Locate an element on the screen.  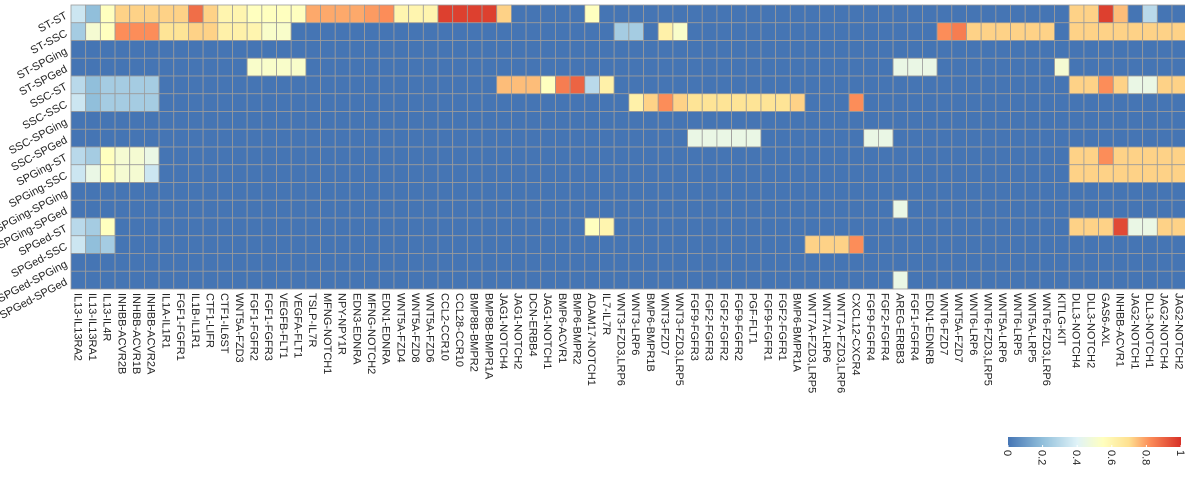
column-label: NPY-NPY1R is located at coordinates (342, 324).